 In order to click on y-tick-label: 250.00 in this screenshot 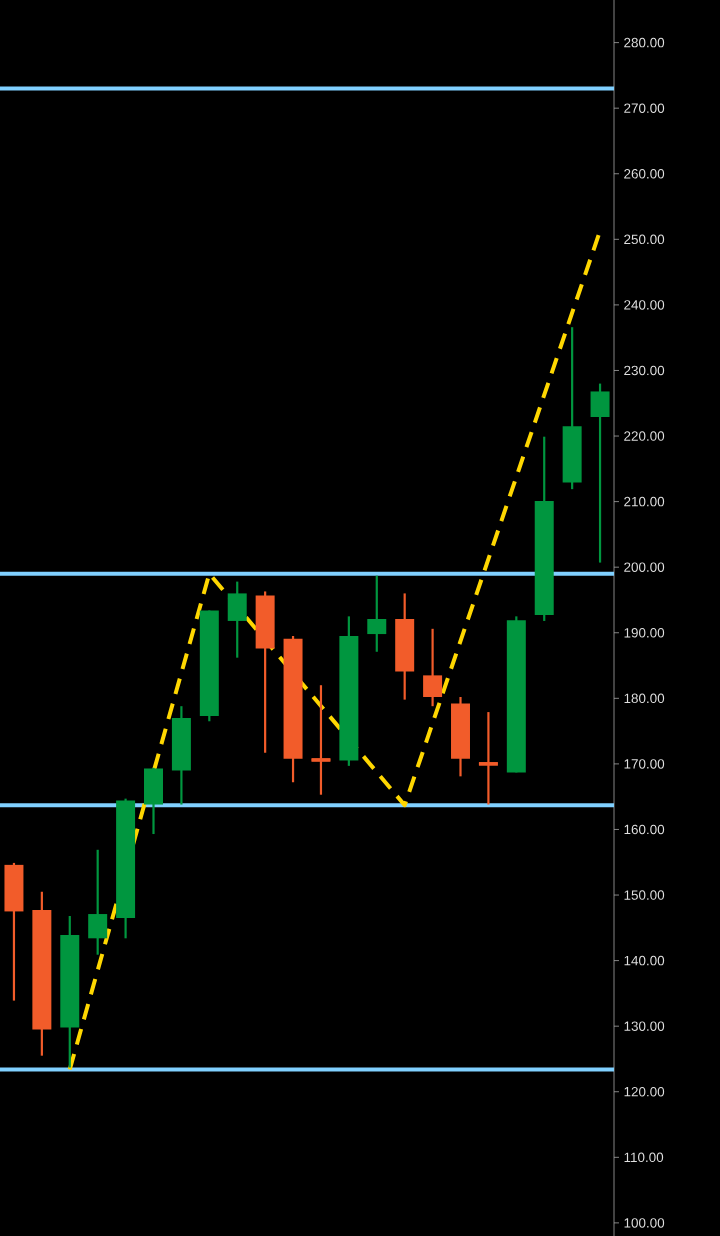, I will do `click(644, 239)`.